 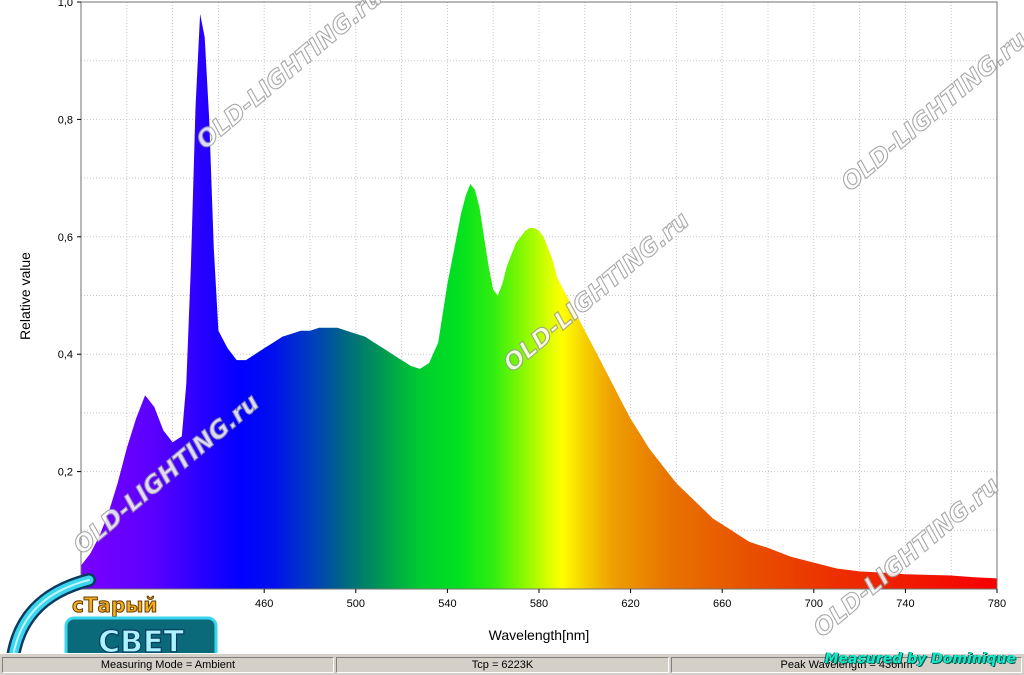 What do you see at coordinates (447, 604) in the screenshot?
I see `x-tick-label: 540` at bounding box center [447, 604].